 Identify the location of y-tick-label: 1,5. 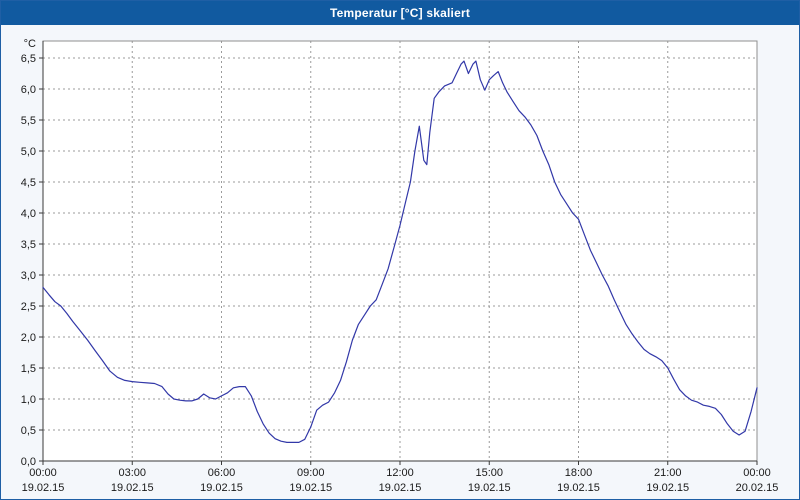
(28, 369).